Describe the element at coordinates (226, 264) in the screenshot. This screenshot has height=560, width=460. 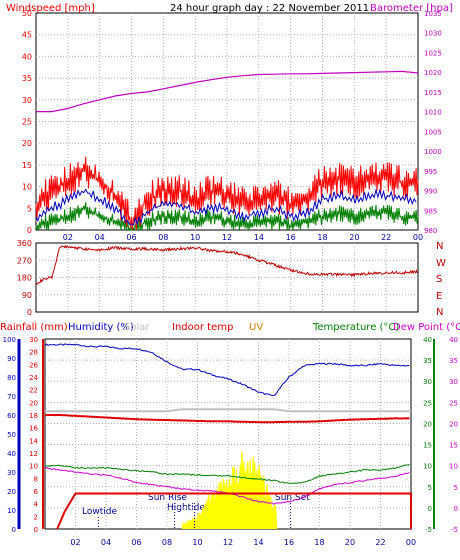
I see `wind-direction-series` at that location.